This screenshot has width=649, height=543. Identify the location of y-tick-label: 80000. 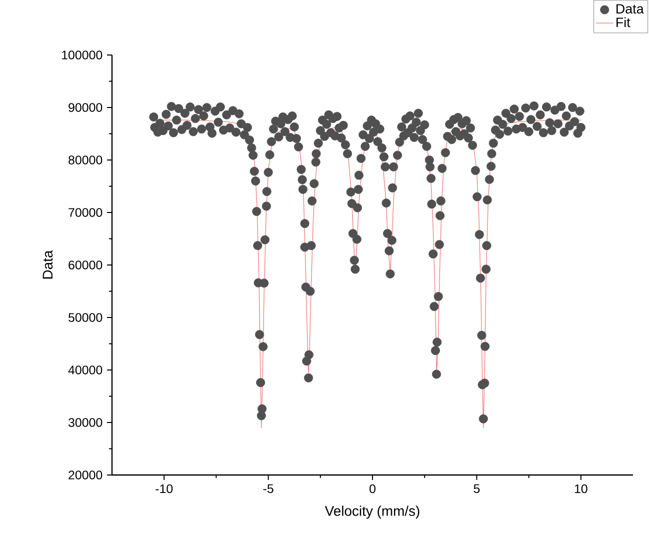
(85, 160).